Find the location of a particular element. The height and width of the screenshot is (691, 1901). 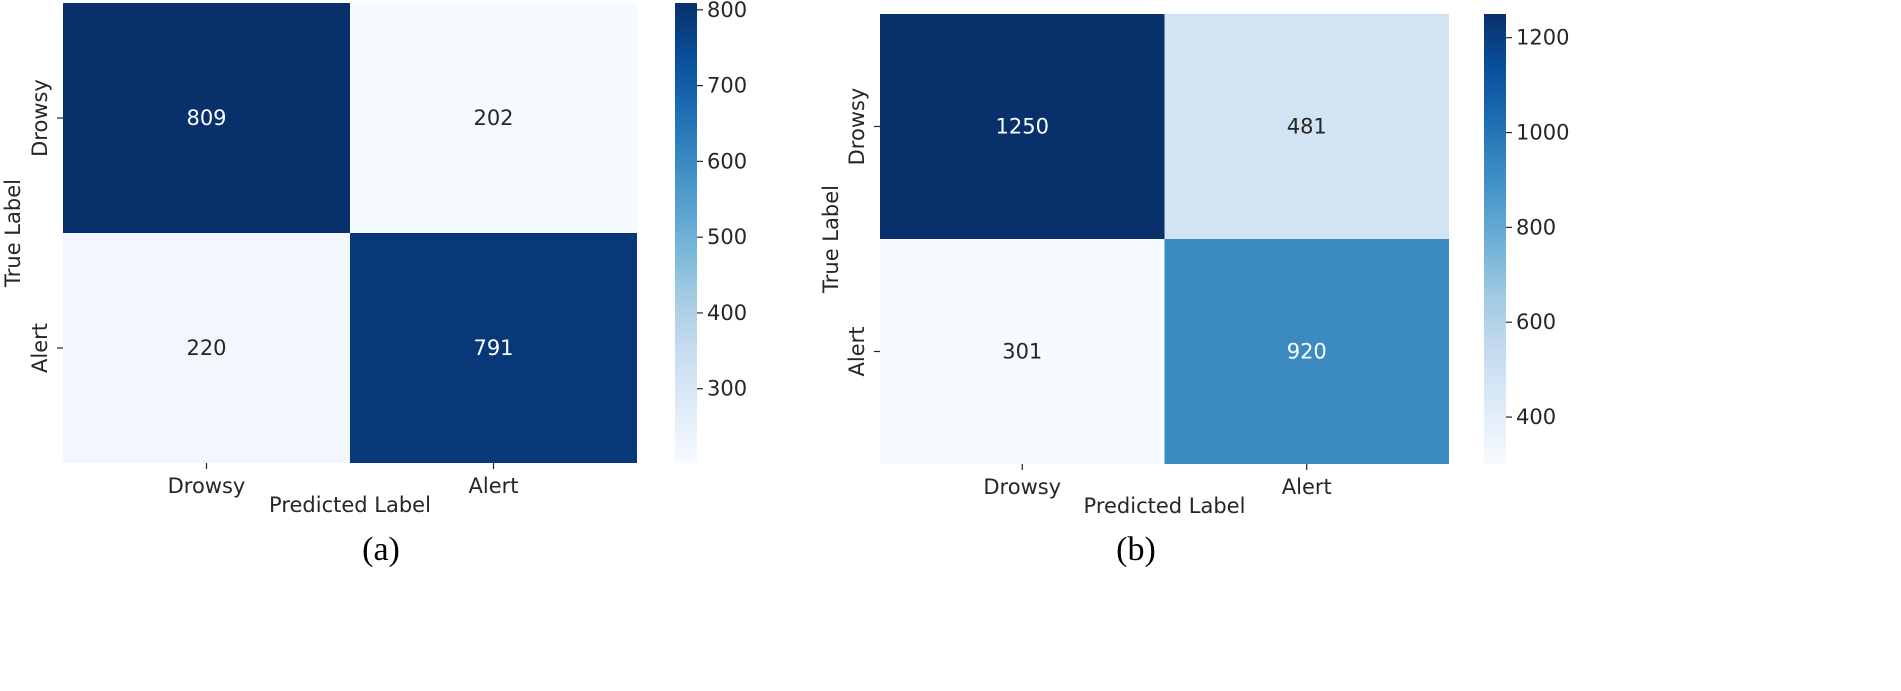

colorbar-tick-label: 700 is located at coordinates (727, 86).